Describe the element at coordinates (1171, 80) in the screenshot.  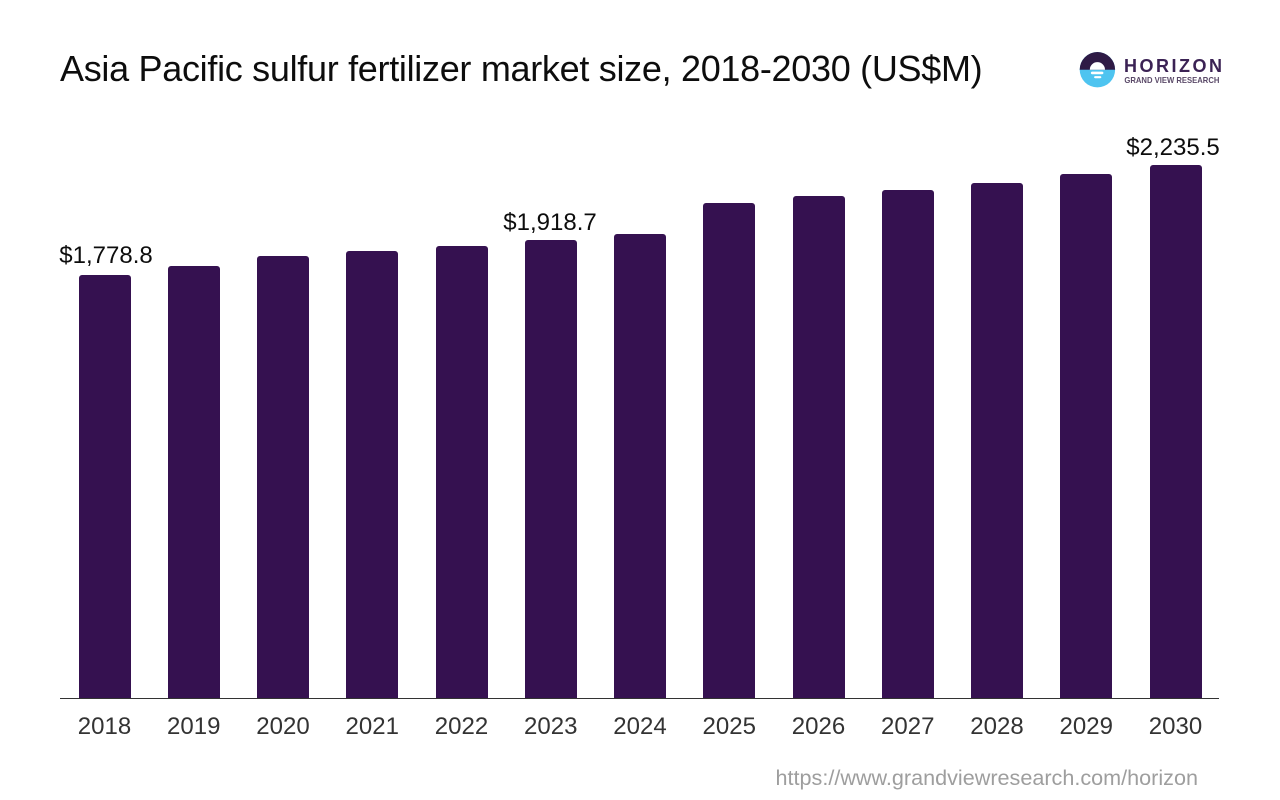
I see `svg-text: GRAND VIEW RESEARCH` at that location.